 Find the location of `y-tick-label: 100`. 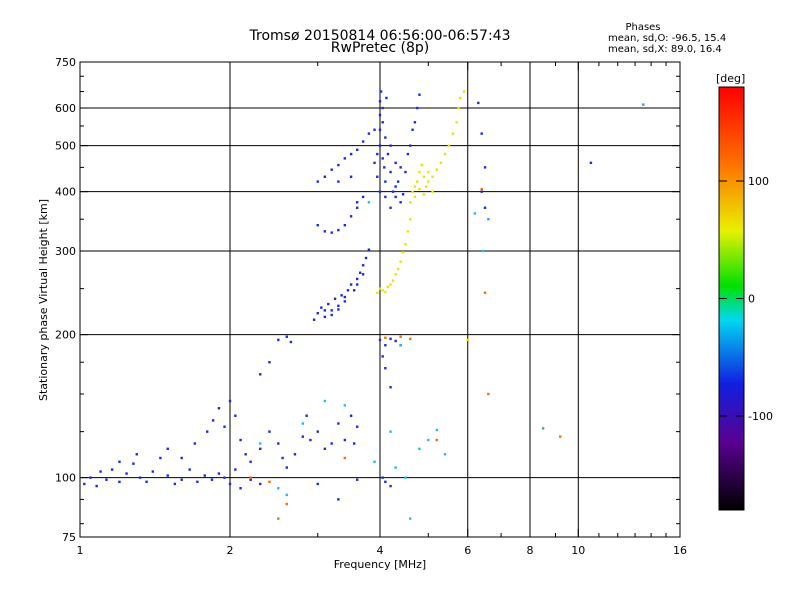

y-tick-label: 100 is located at coordinates (65, 478).